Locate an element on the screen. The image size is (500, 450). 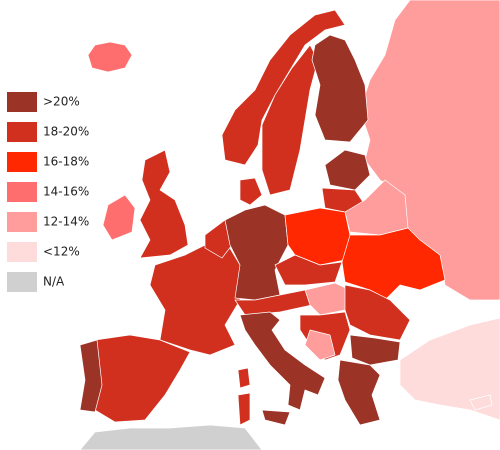
legend: >20% 18-20% 16-18% 14-16% 12-14% <12% N/A is located at coordinates (48, 192).